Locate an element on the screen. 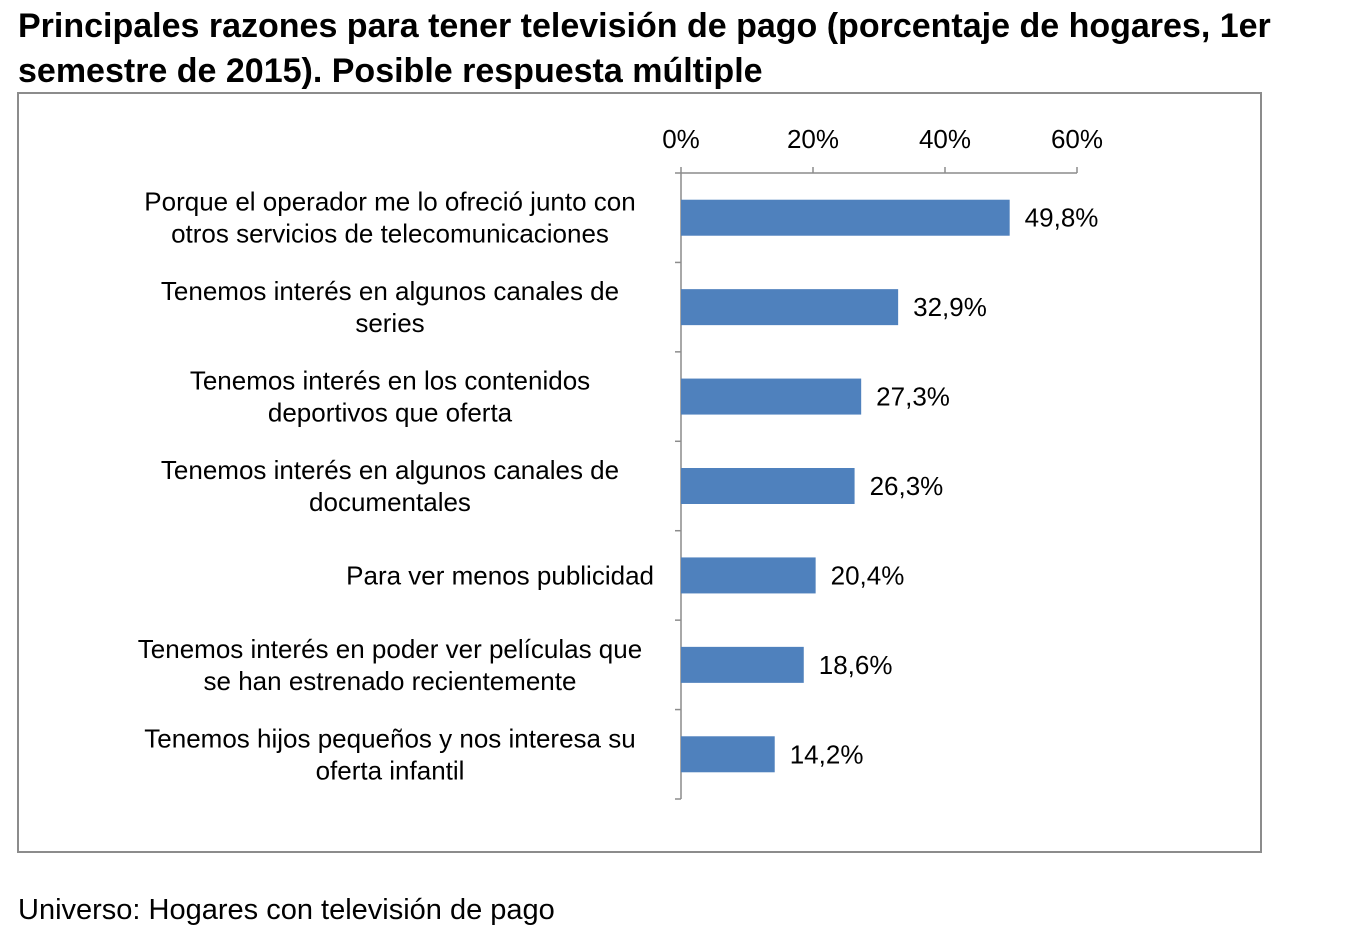 The height and width of the screenshot is (936, 1366). footnote: Universo: Hogares con televisión de pago is located at coordinates (286, 910).